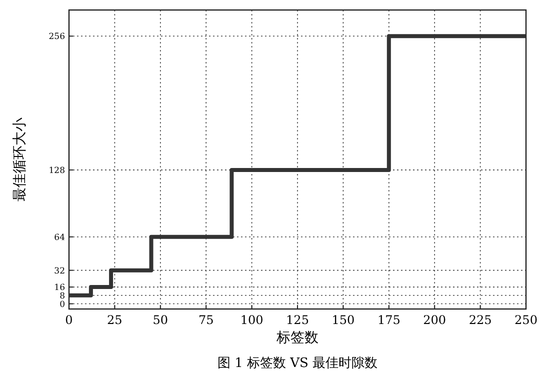  Describe the element at coordinates (297, 363) in the screenshot. I see `text: 图 1 标签数 VS 最佳时隙数` at that location.